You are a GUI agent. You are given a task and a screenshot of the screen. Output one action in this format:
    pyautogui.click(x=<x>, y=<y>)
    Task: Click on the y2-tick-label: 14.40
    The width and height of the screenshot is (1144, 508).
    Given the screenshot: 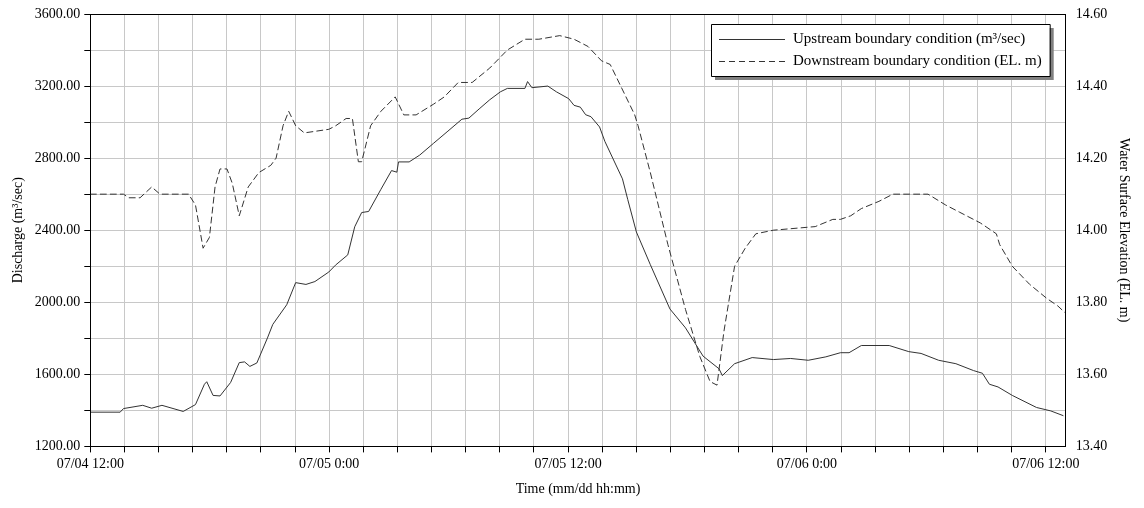 What is the action you would take?
    pyautogui.click(x=1091, y=85)
    